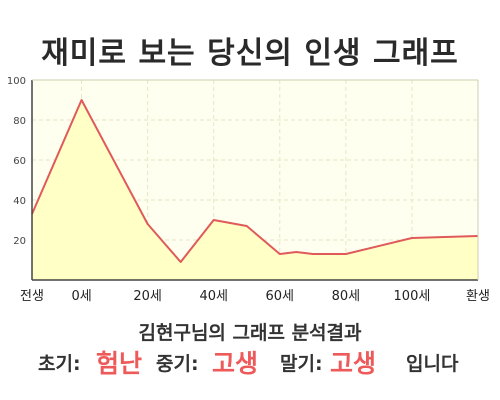 This screenshot has width=500, height=400. I want to click on early-value: 험난, so click(119, 363).